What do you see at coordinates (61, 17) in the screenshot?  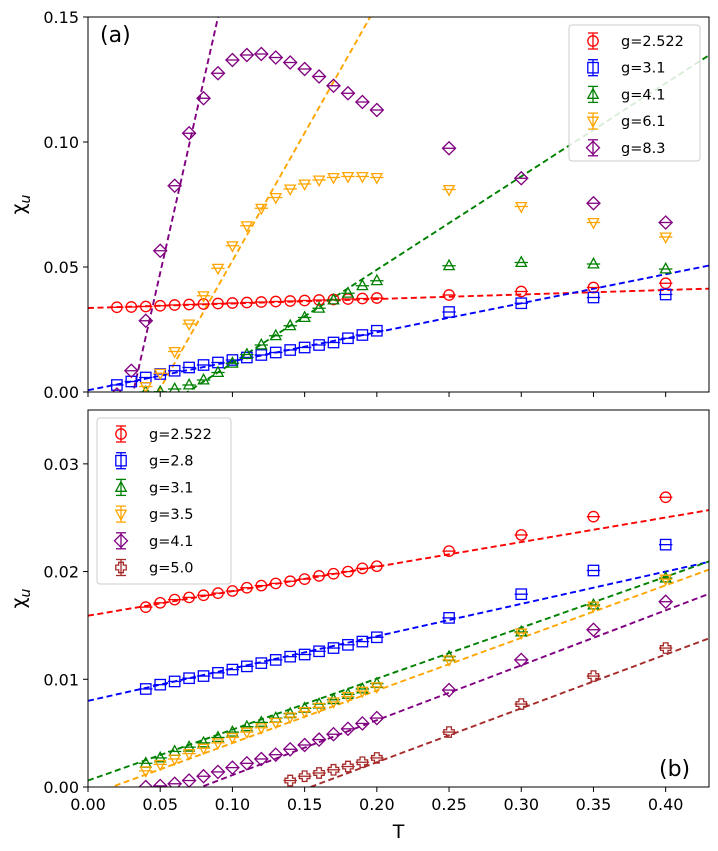 I see `y-tick-label: 0.15` at bounding box center [61, 17].